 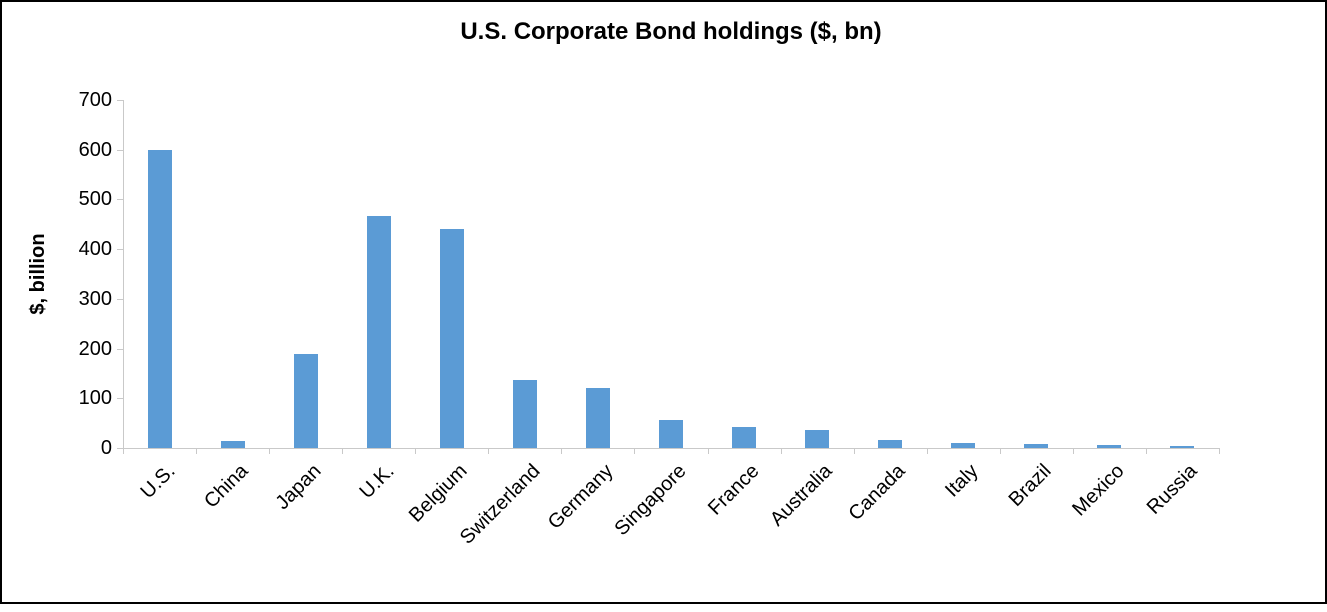 What do you see at coordinates (817, 438) in the screenshot?
I see `bar-australia` at bounding box center [817, 438].